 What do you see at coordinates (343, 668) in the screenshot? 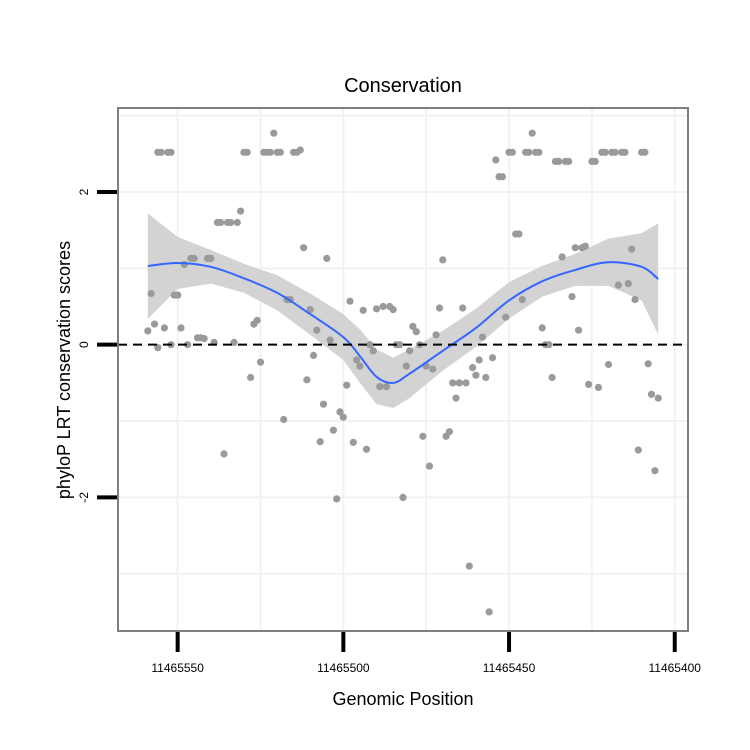
I see `x-tick-label: 11465500` at bounding box center [343, 668].